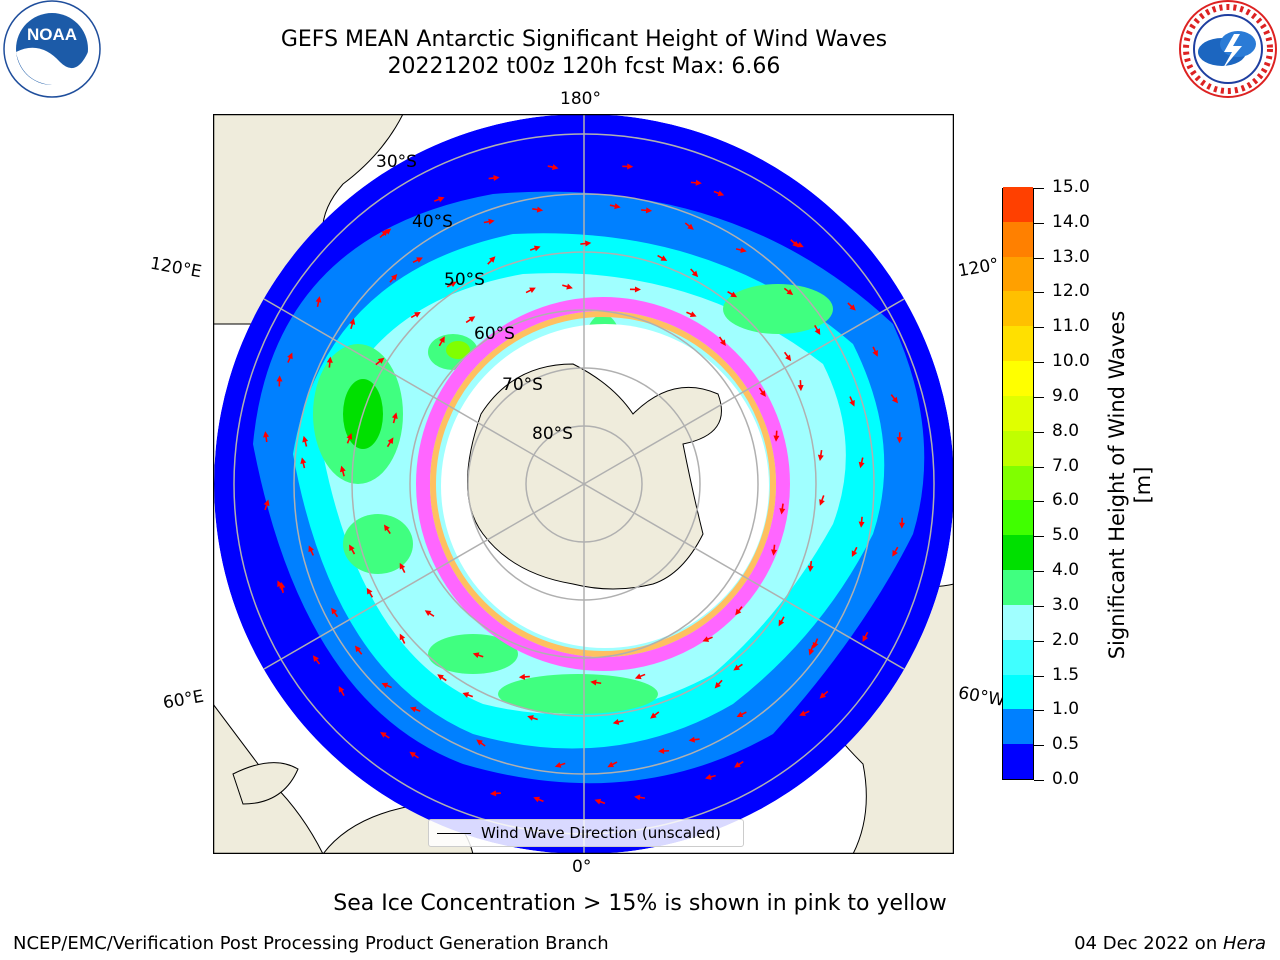  I want to click on map-legend: Wind Wave Direction (unscaled), so click(586, 833).